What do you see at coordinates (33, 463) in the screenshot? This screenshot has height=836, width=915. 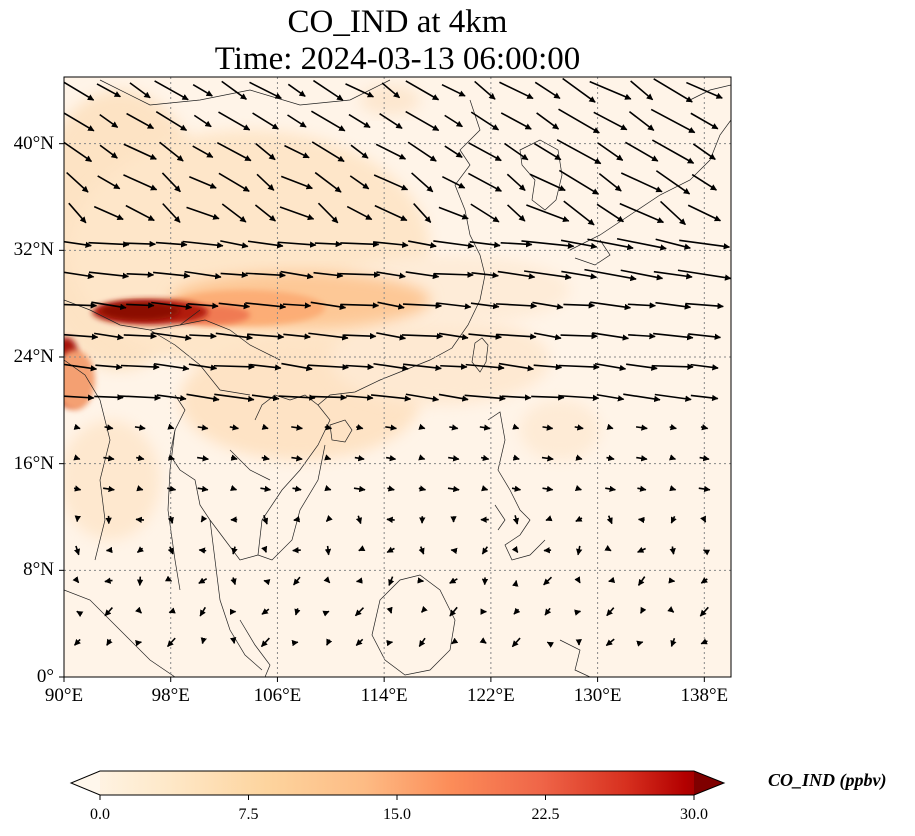 I see `lat-tick-label: 16°N` at bounding box center [33, 463].